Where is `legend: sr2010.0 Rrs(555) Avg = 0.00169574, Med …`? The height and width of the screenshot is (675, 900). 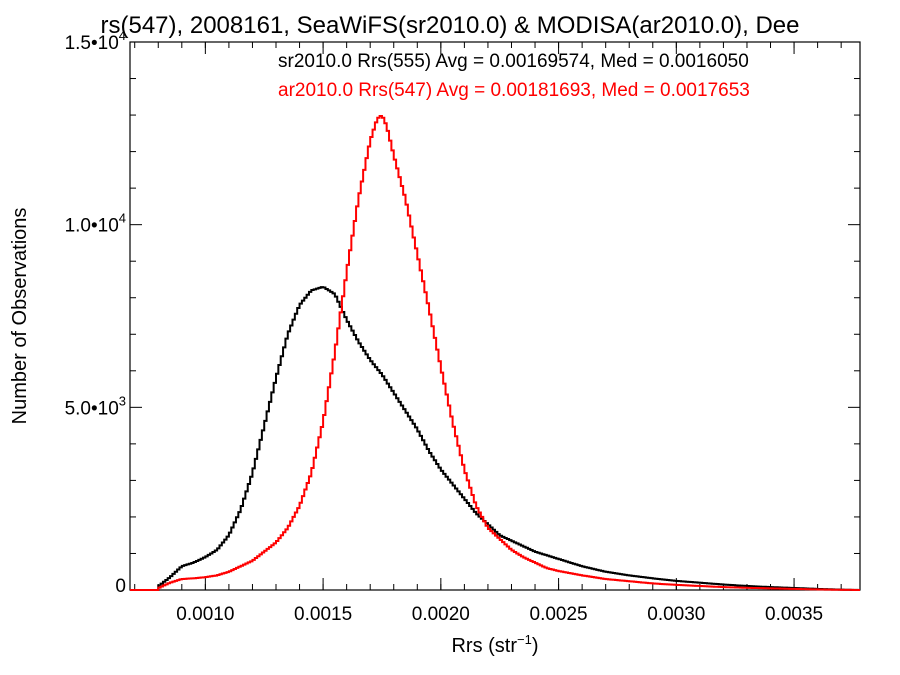
legend: sr2010.0 Rrs(555) Avg = 0.00169574, Med … is located at coordinates (514, 76).